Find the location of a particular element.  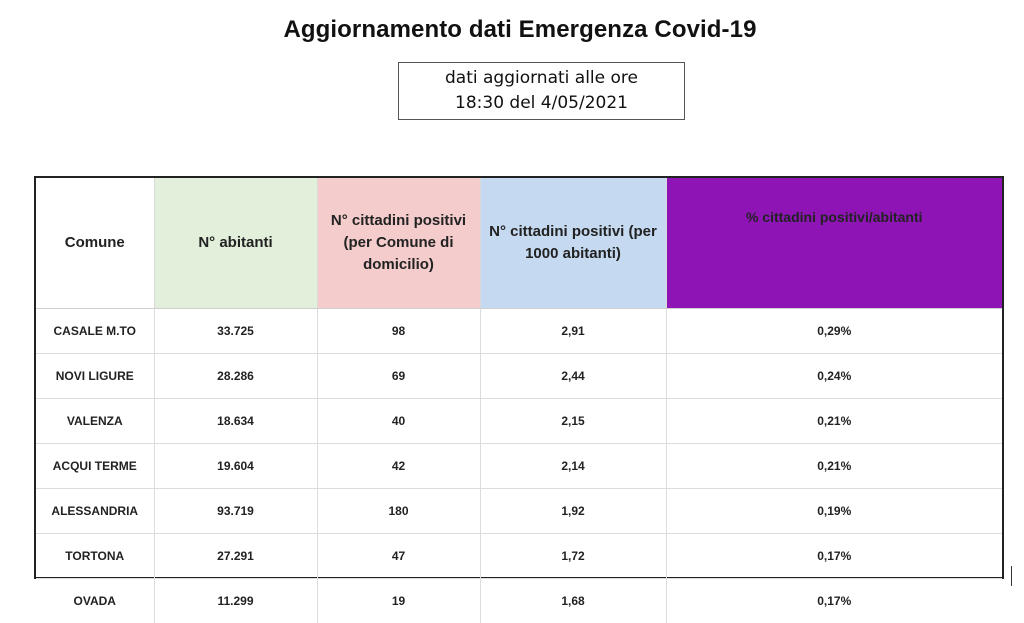

cell-comune: TORTONA is located at coordinates (95, 556).